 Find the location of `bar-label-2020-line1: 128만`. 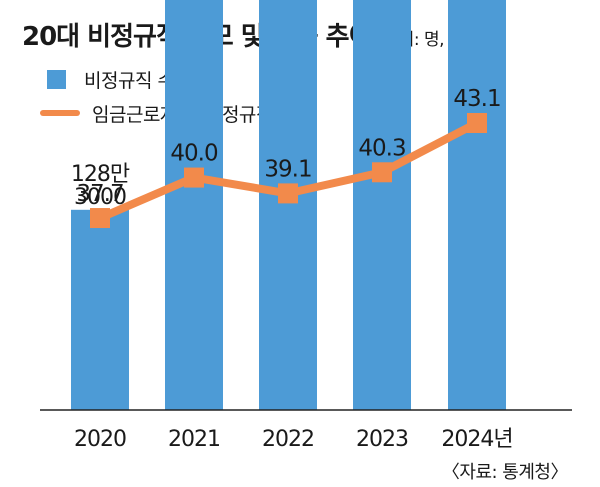

bar-label-2020-line1: 128만 is located at coordinates (100, 174).